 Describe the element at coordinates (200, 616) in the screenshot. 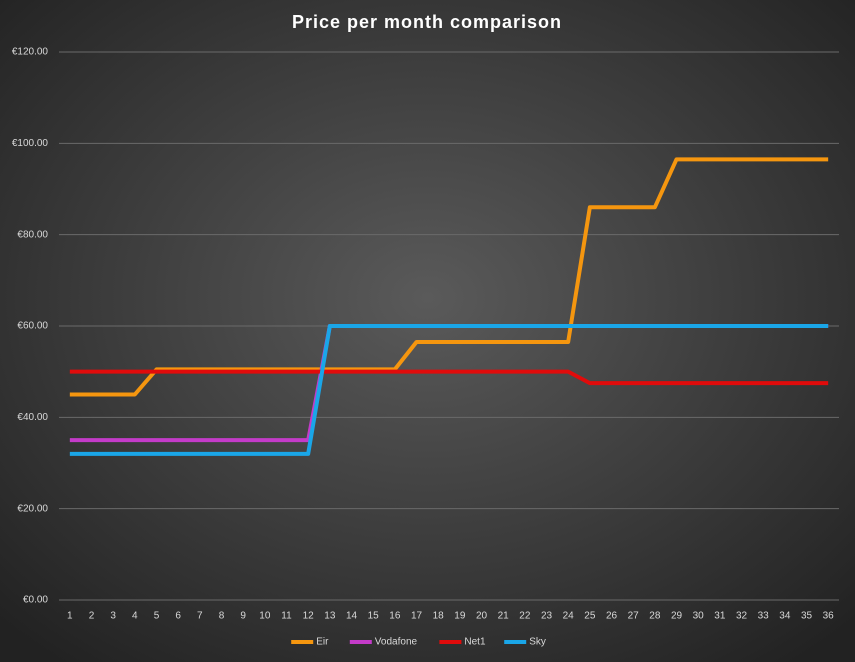

I see `x-tick-label: 7` at that location.